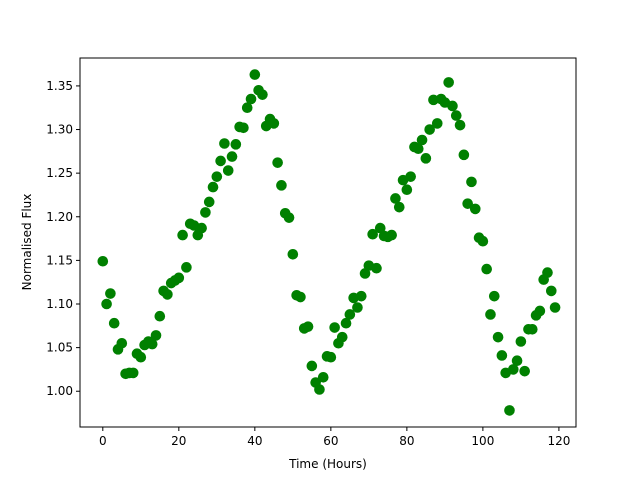 This screenshot has width=640, height=484. What do you see at coordinates (27, 242) in the screenshot?
I see `y-axis-label: Normalised Flux` at bounding box center [27, 242].